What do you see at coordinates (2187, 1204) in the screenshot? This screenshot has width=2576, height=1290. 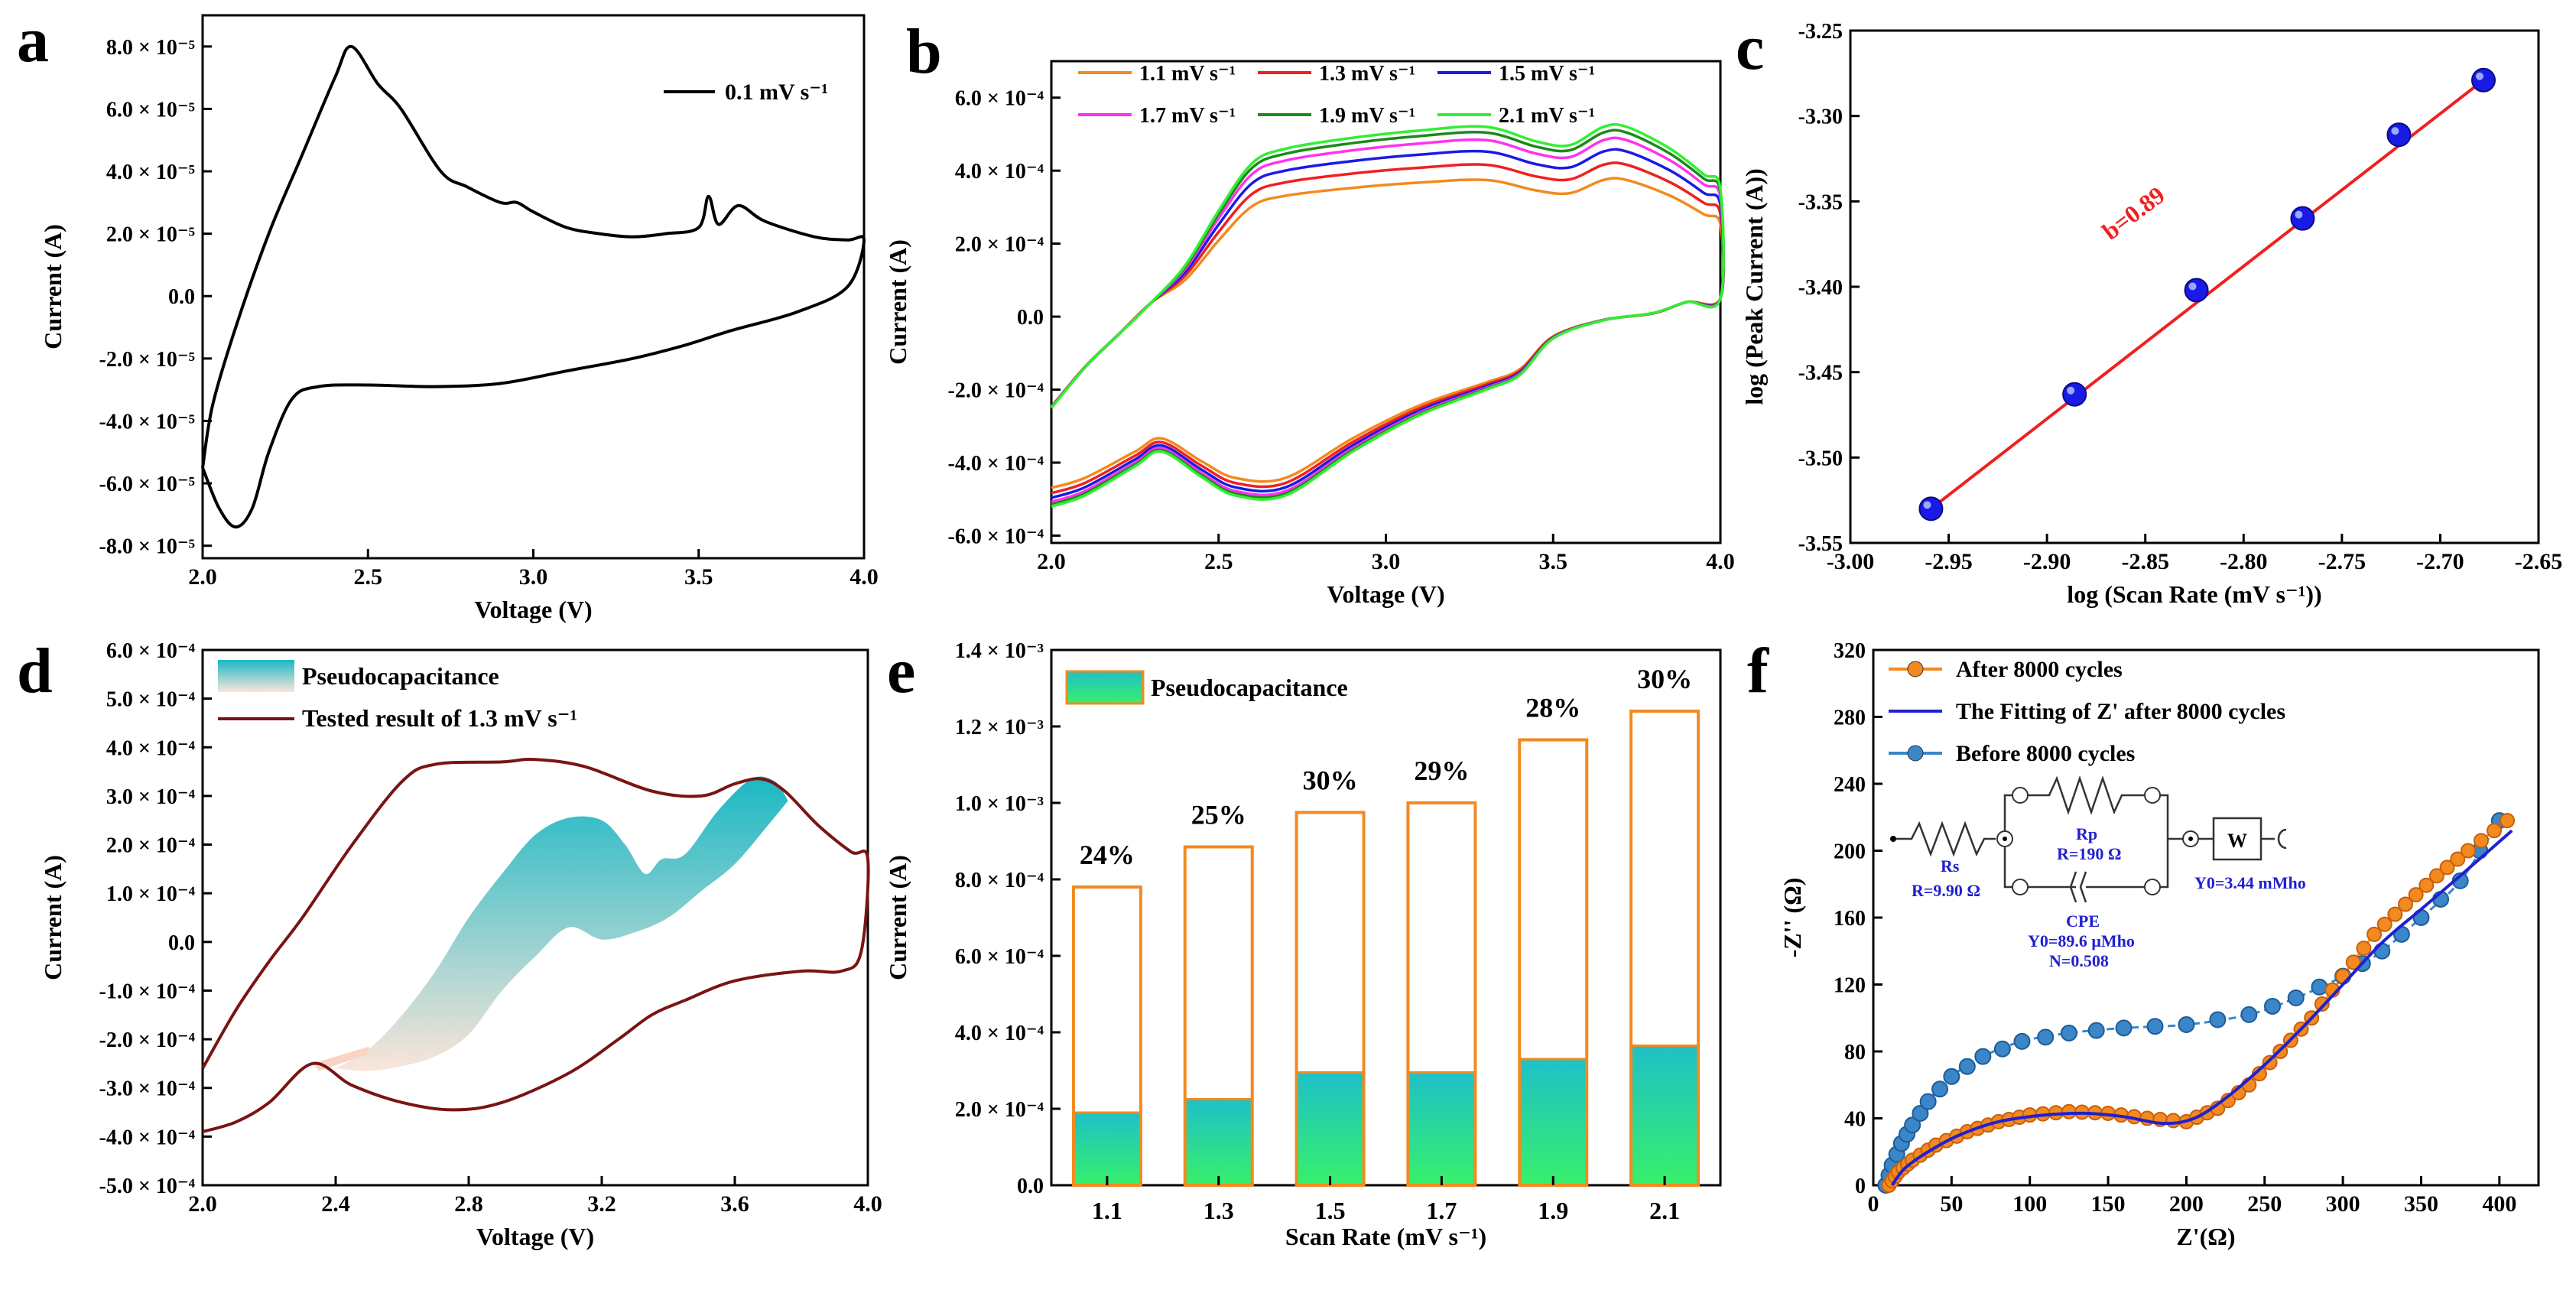 I see `x-tick-label: 200` at bounding box center [2187, 1204].